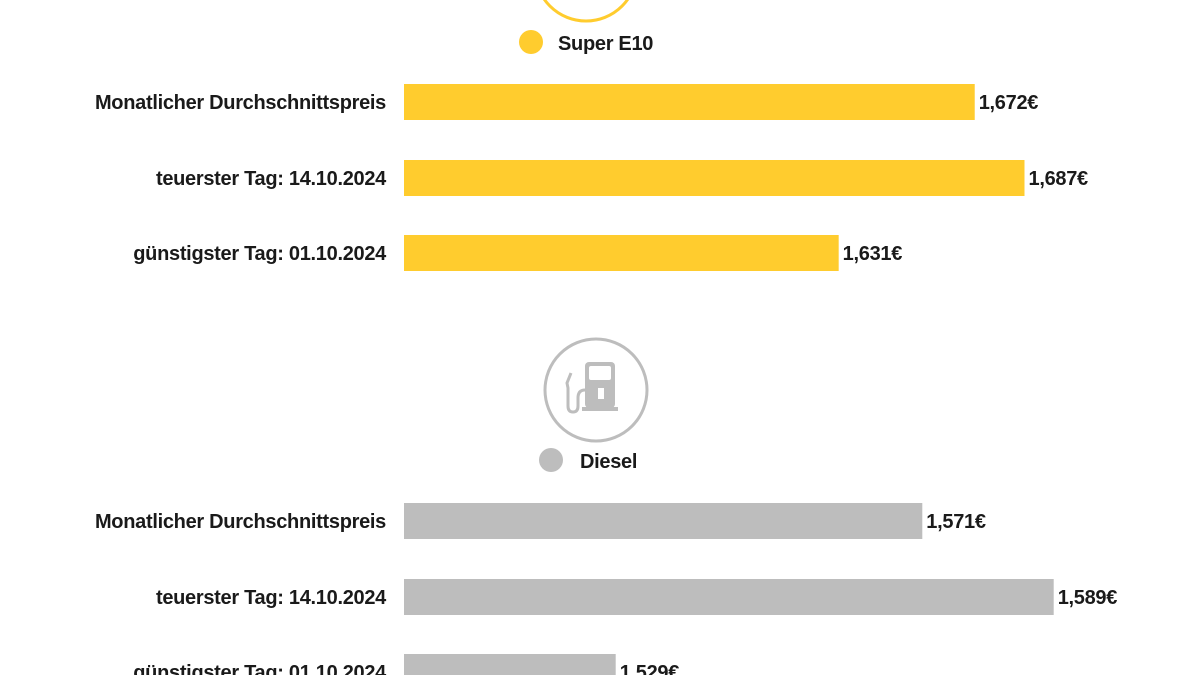 Image resolution: width=1200 pixels, height=675 pixels. What do you see at coordinates (271, 179) in the screenshot?
I see `e10-category-label: teuerster Tag: 14.10.2024` at bounding box center [271, 179].